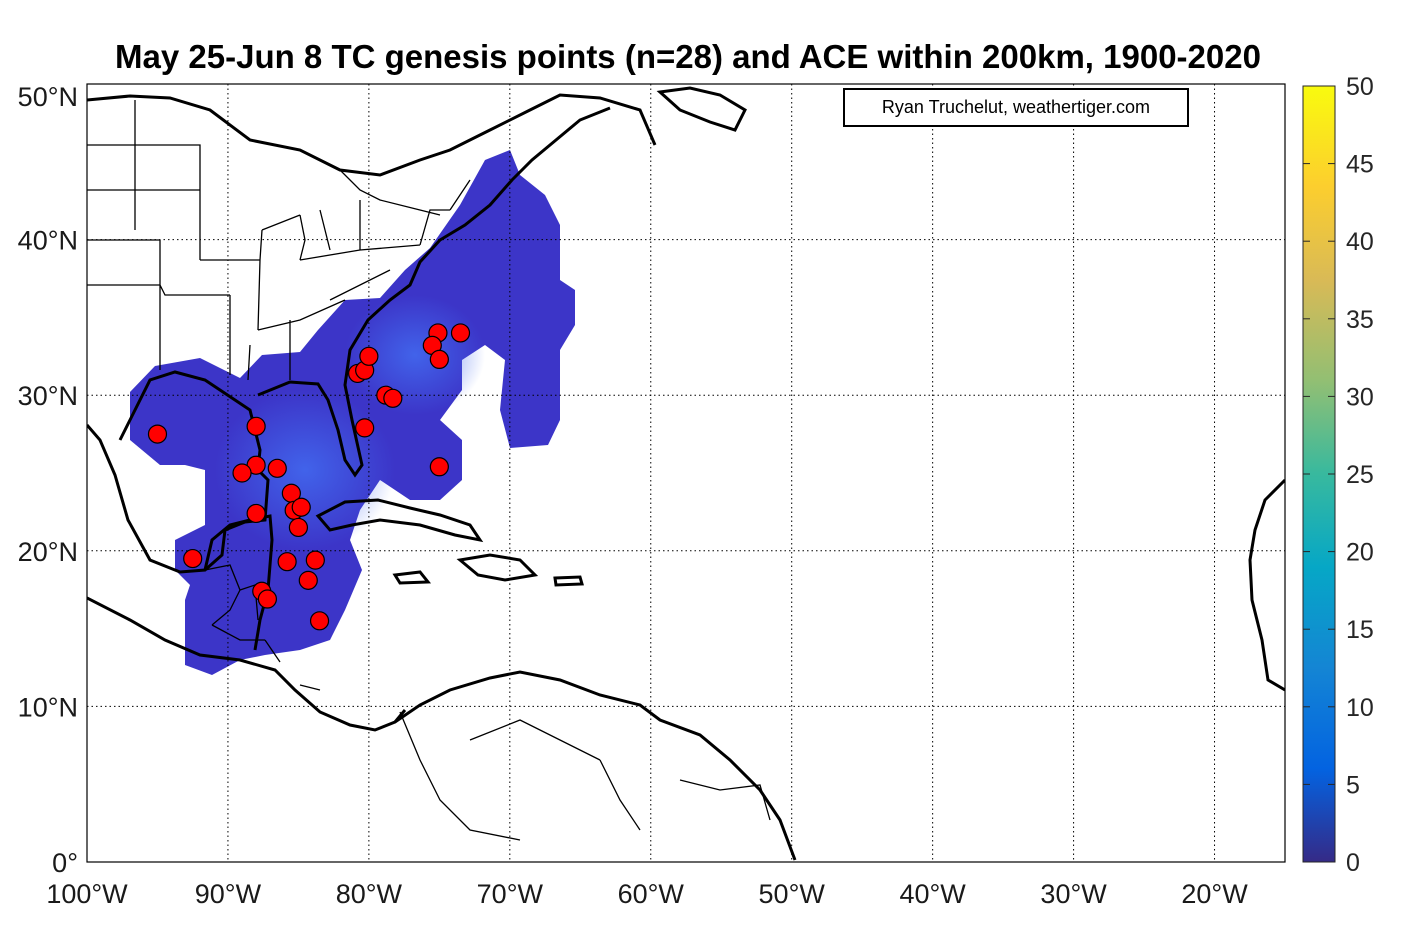 This screenshot has height=938, width=1406. I want to click on x-tick-label: 50°W, so click(792, 894).